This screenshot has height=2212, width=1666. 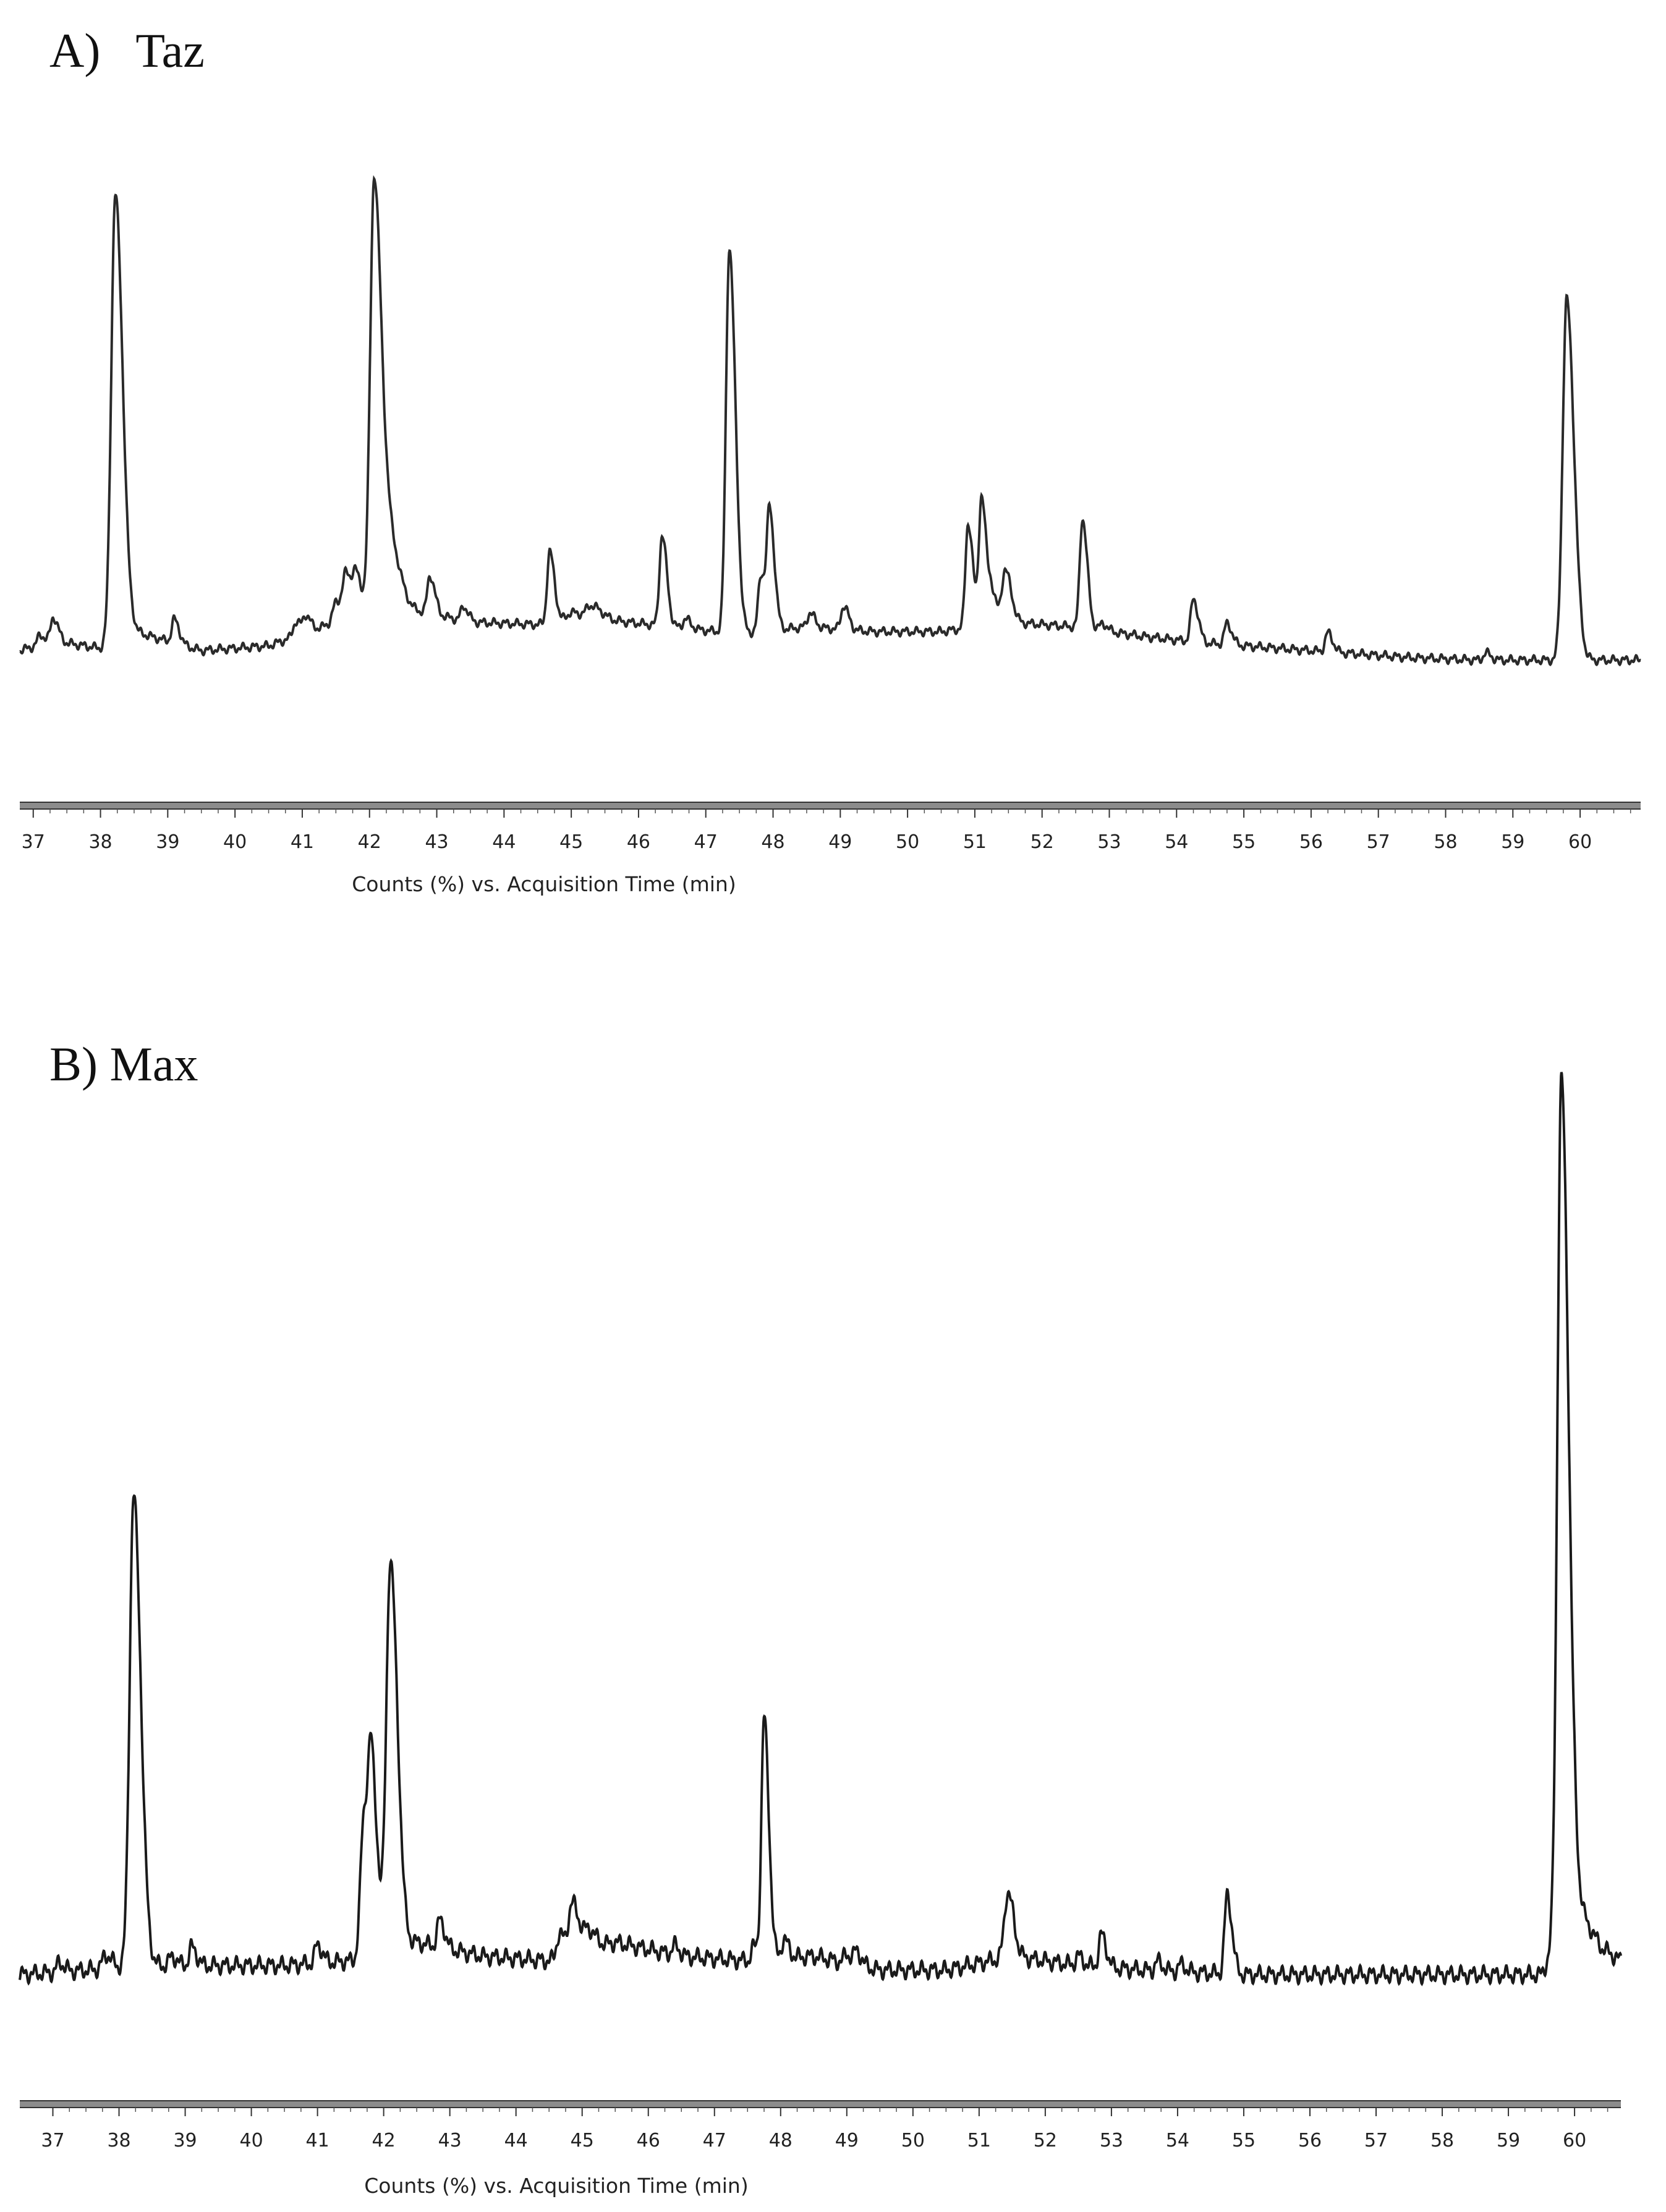 What do you see at coordinates (781, 2140) in the screenshot?
I see `x-tick-label-b-48: 48` at bounding box center [781, 2140].